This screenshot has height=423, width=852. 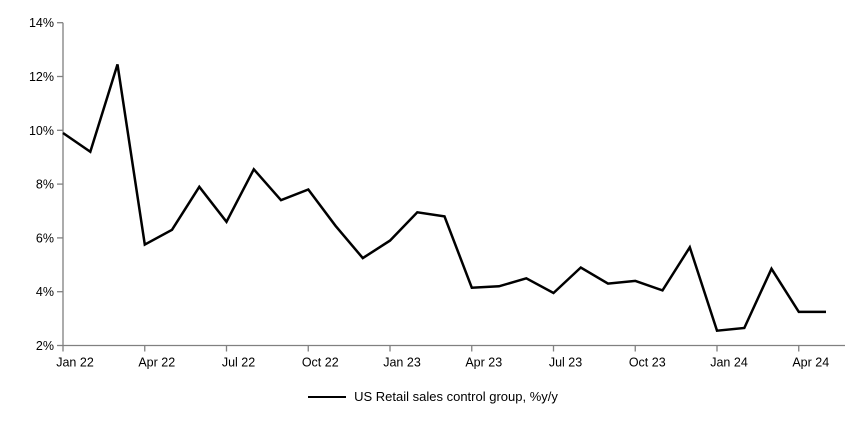 I want to click on x-tick-label: Oct 22, so click(x=320, y=363).